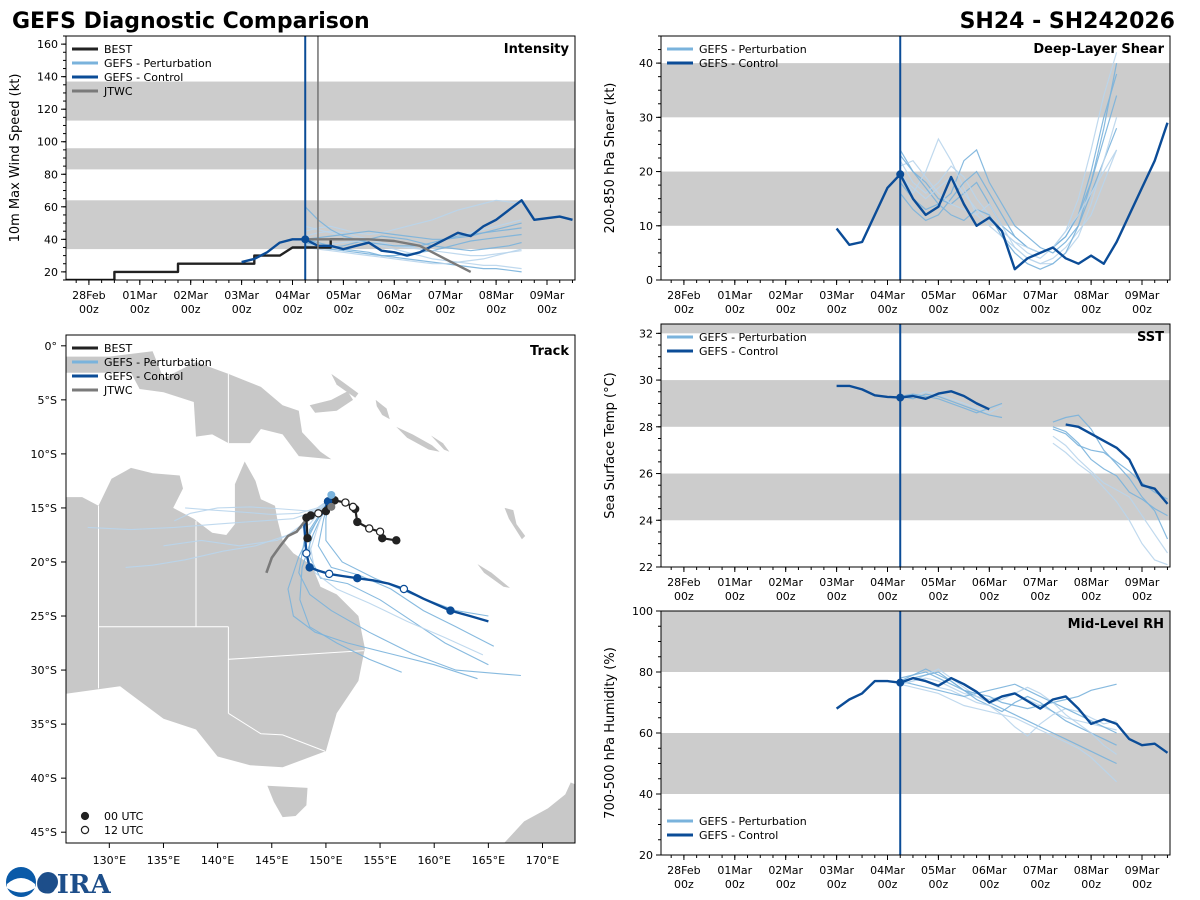 This screenshot has height=900, width=1200. Describe the element at coordinates (646, 226) in the screenshot. I see `shear-ytick-label: 10` at that location.